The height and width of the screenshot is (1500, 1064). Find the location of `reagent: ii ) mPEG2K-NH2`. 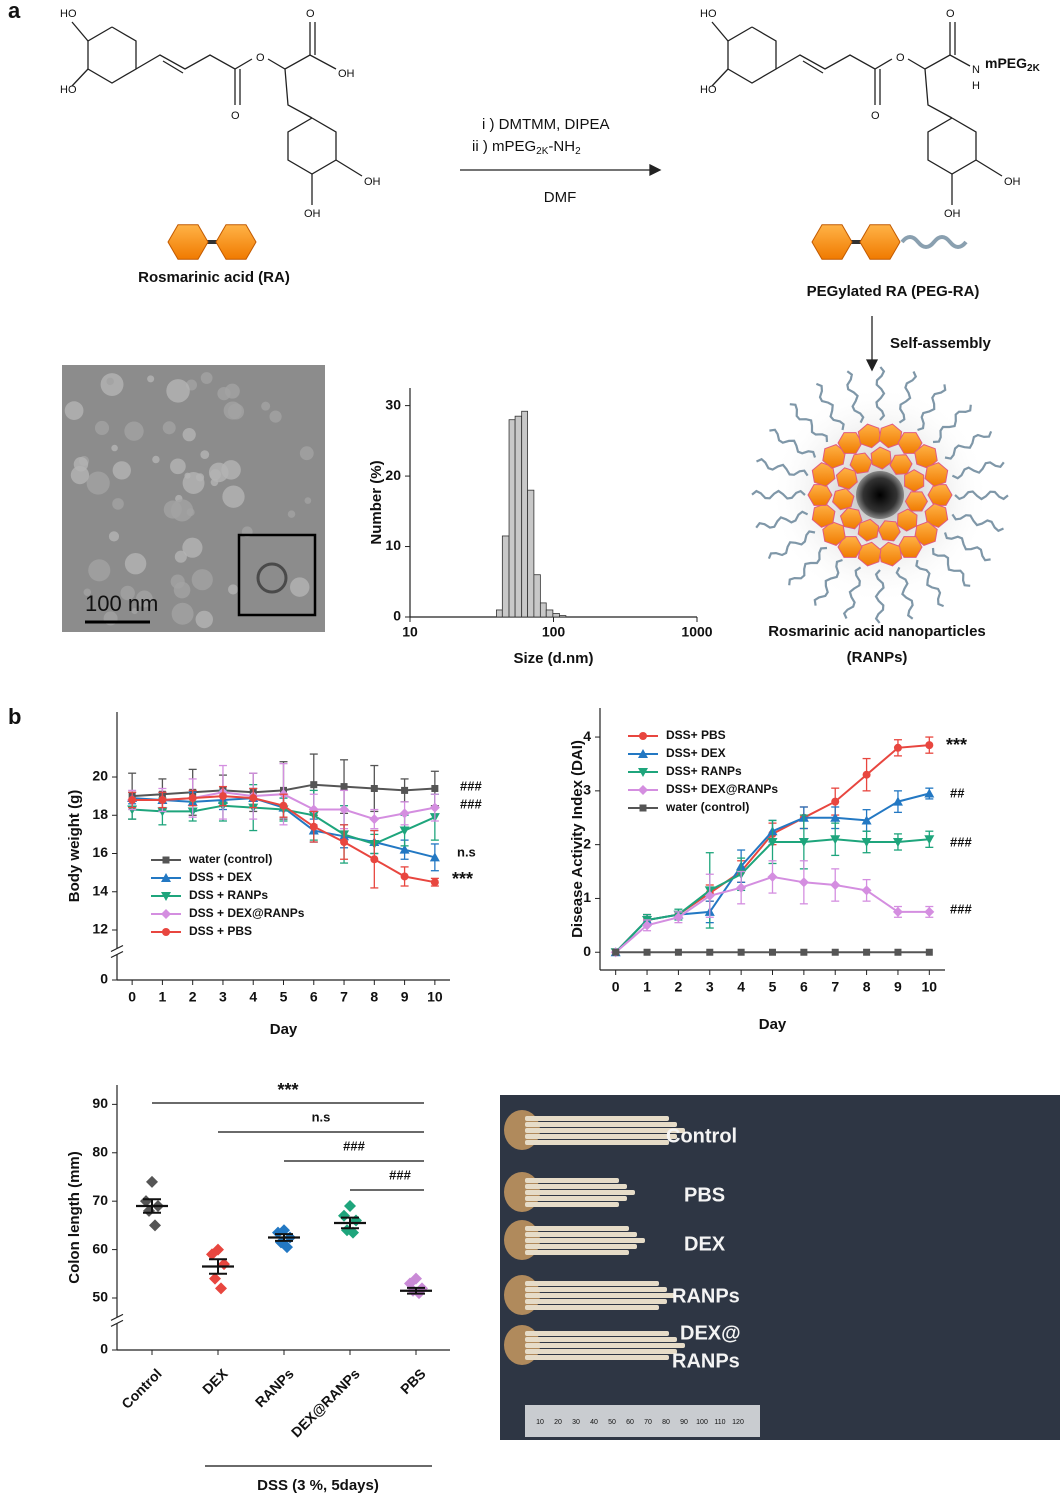

reagent: ii ) mPEG2K-NH2 is located at coordinates (526, 147).